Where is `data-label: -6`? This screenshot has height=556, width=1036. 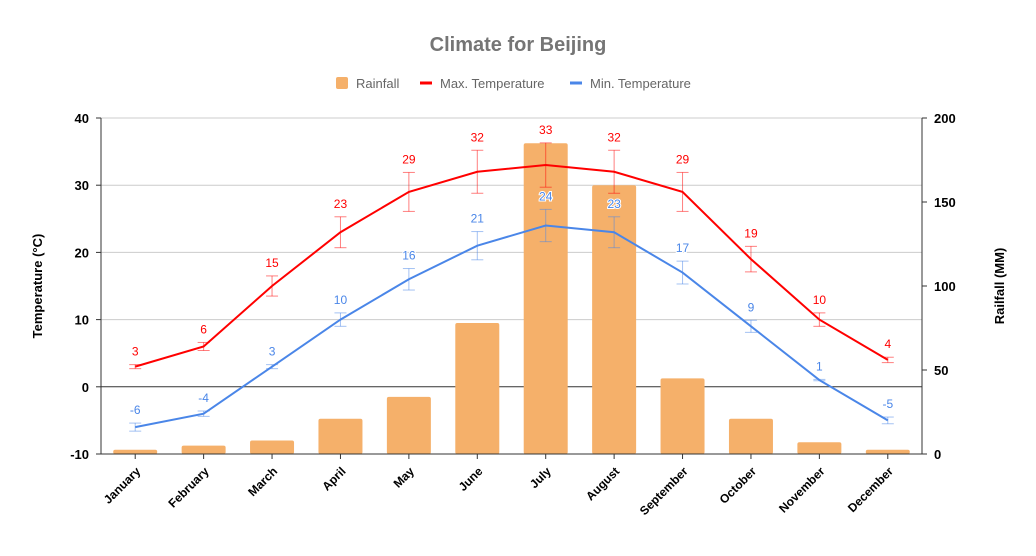
data-label: -6 is located at coordinates (135, 410).